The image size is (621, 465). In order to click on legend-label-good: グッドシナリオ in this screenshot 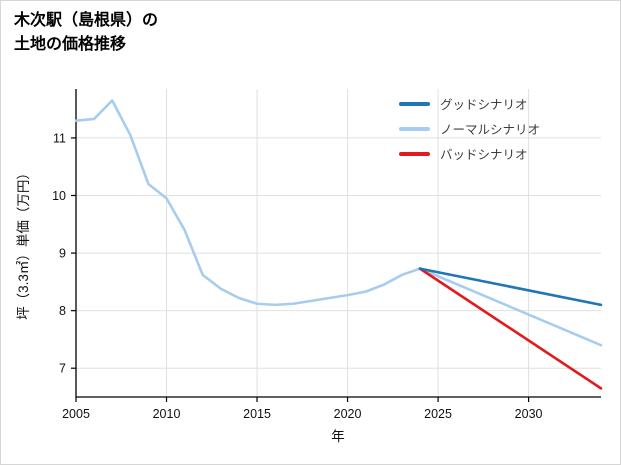, I will do `click(484, 105)`.